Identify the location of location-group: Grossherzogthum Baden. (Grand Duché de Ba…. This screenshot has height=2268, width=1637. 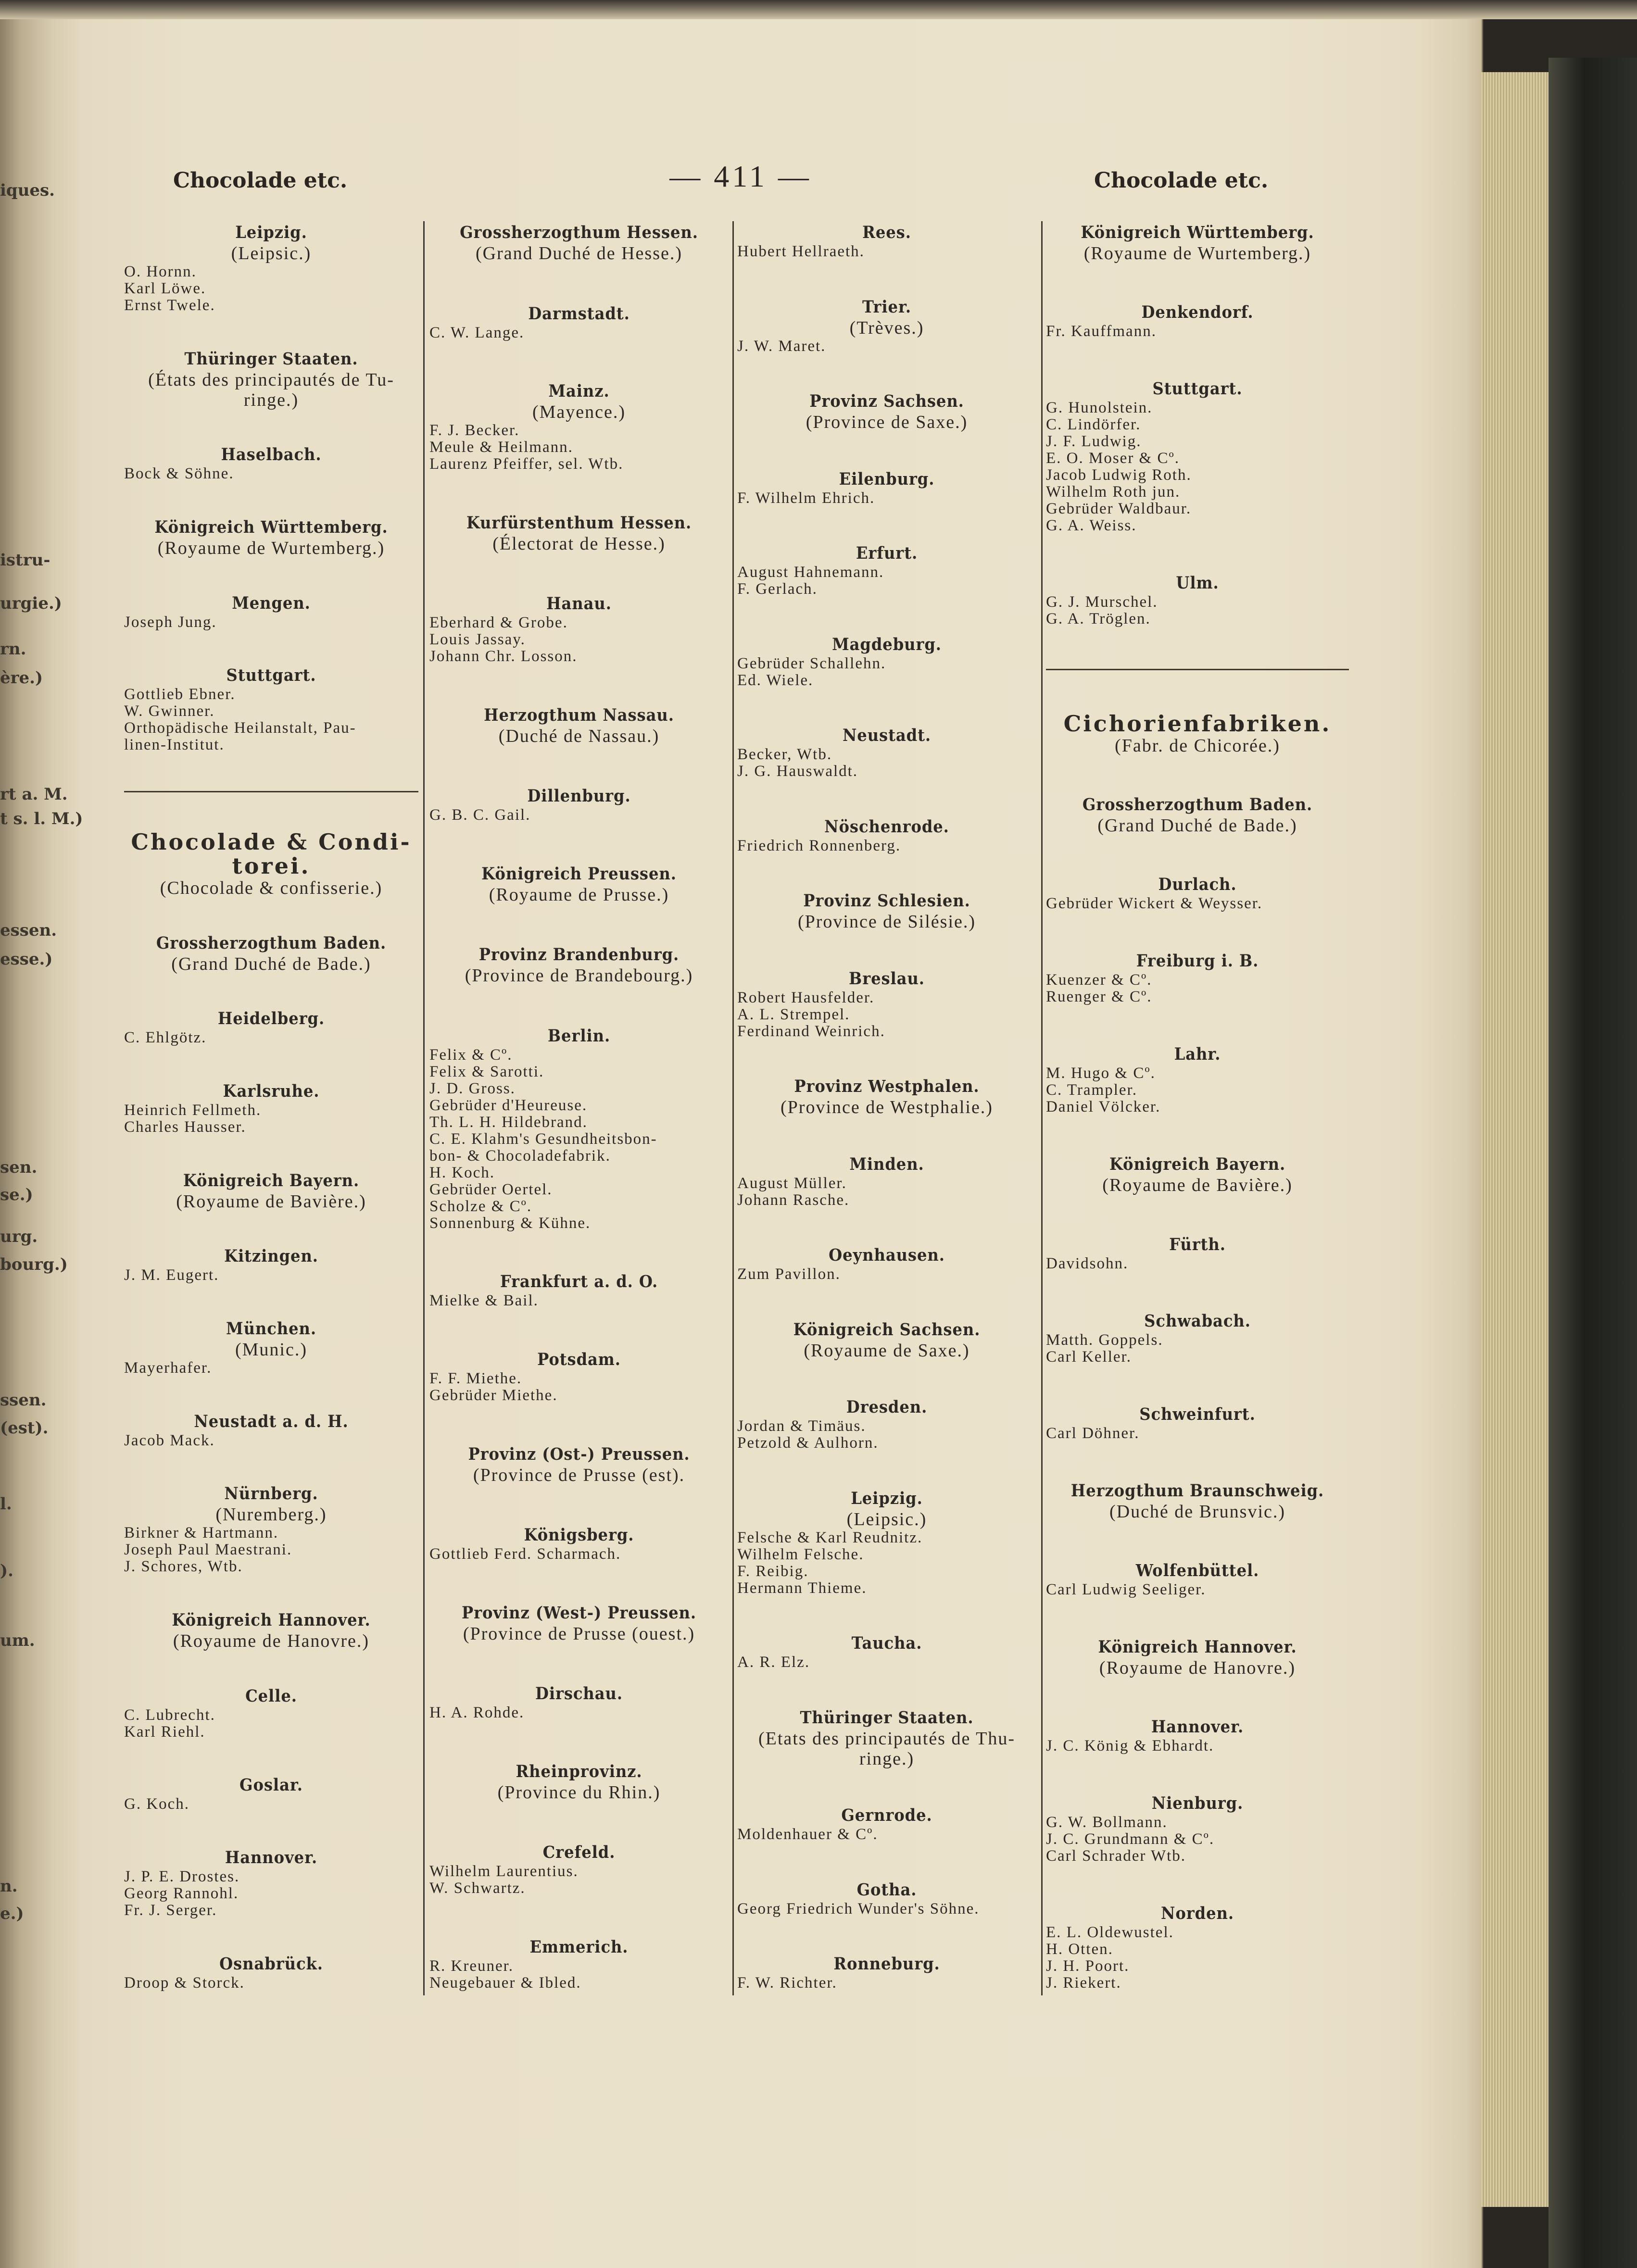
(271, 953).